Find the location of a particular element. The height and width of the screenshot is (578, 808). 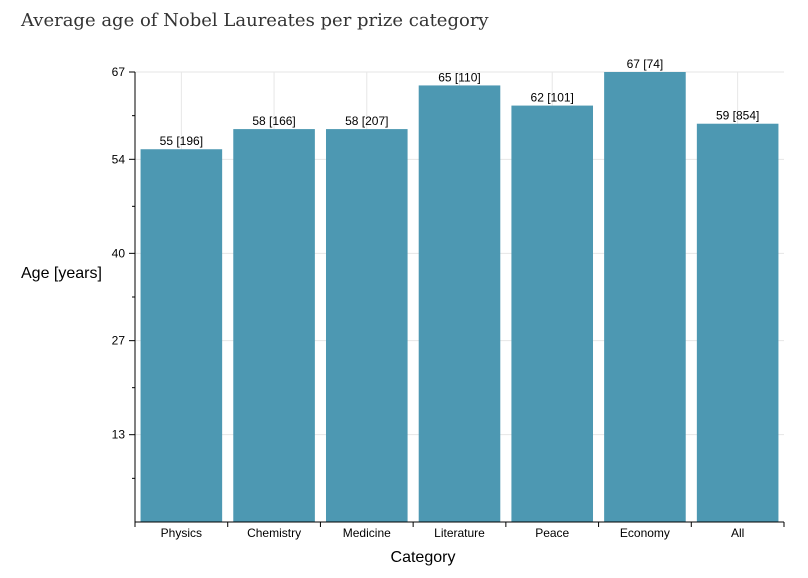

bar-all is located at coordinates (737, 322).